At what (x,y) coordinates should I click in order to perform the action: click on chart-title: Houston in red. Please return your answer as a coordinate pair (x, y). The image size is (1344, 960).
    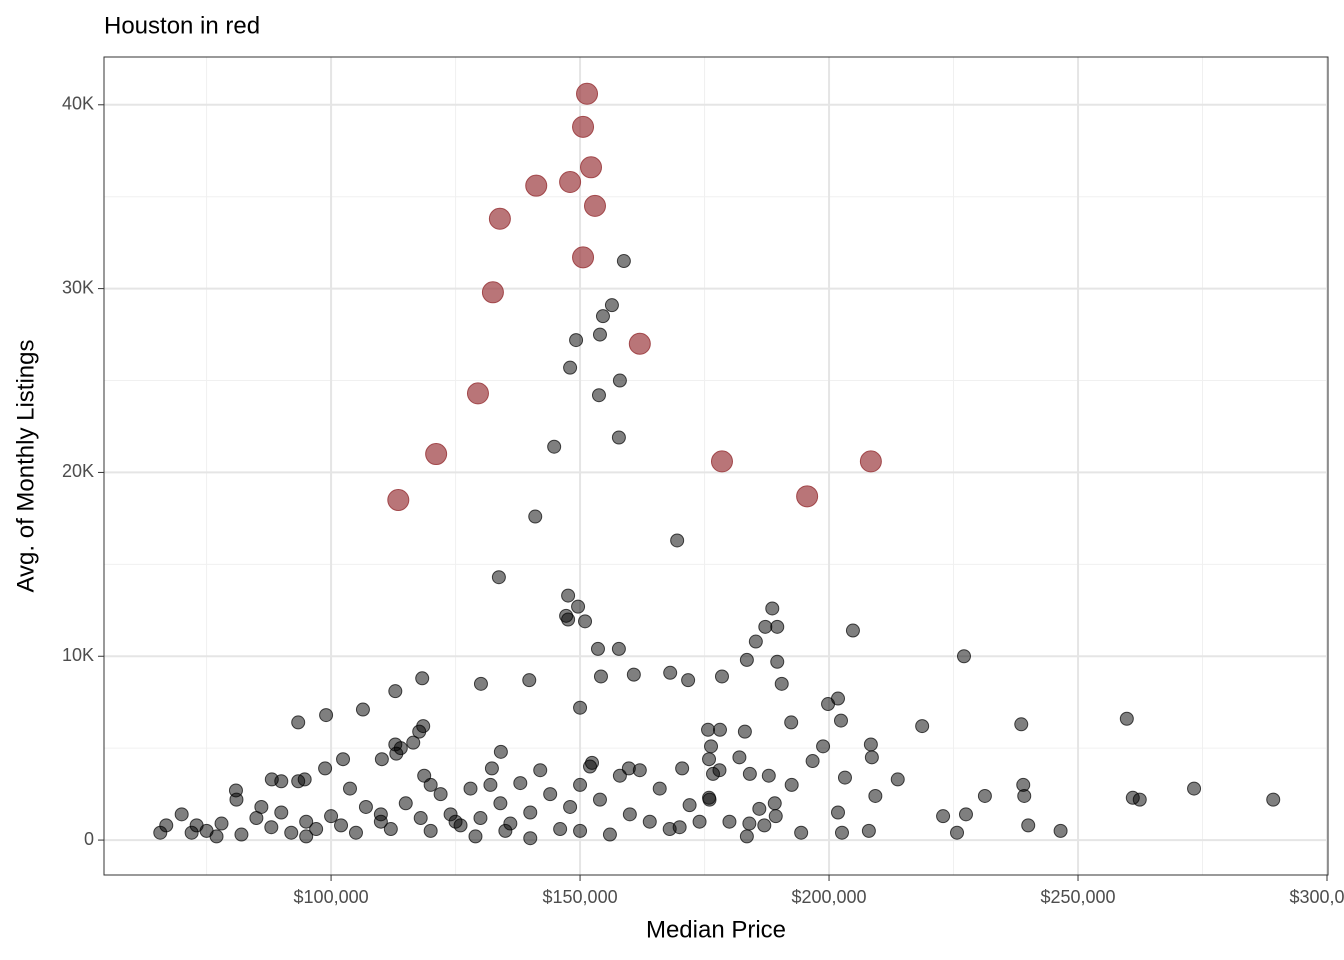
    Looking at the image, I should click on (182, 25).